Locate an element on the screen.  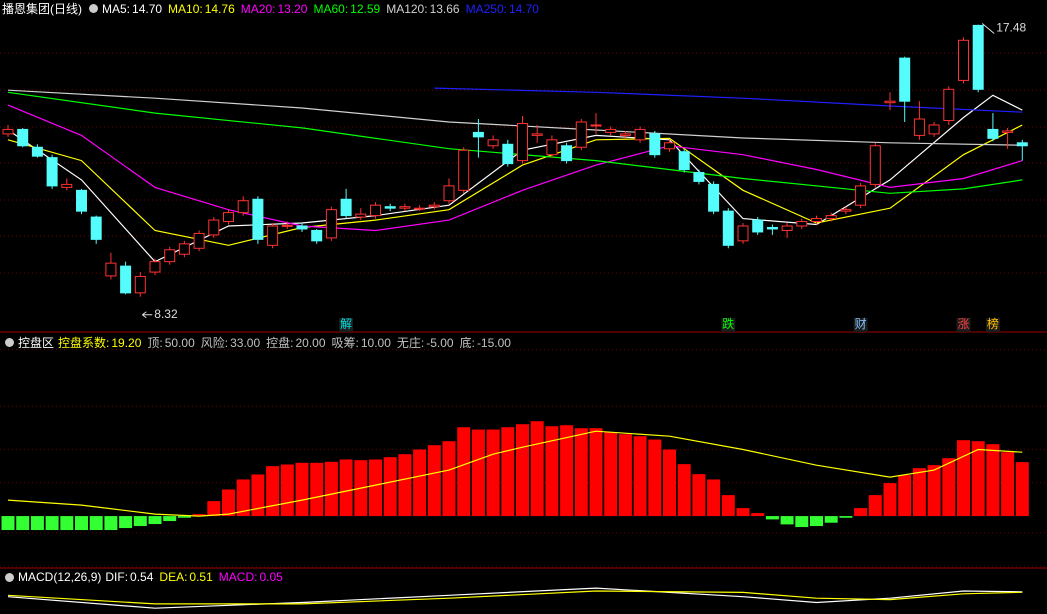
marker: 财 is located at coordinates (861, 324).